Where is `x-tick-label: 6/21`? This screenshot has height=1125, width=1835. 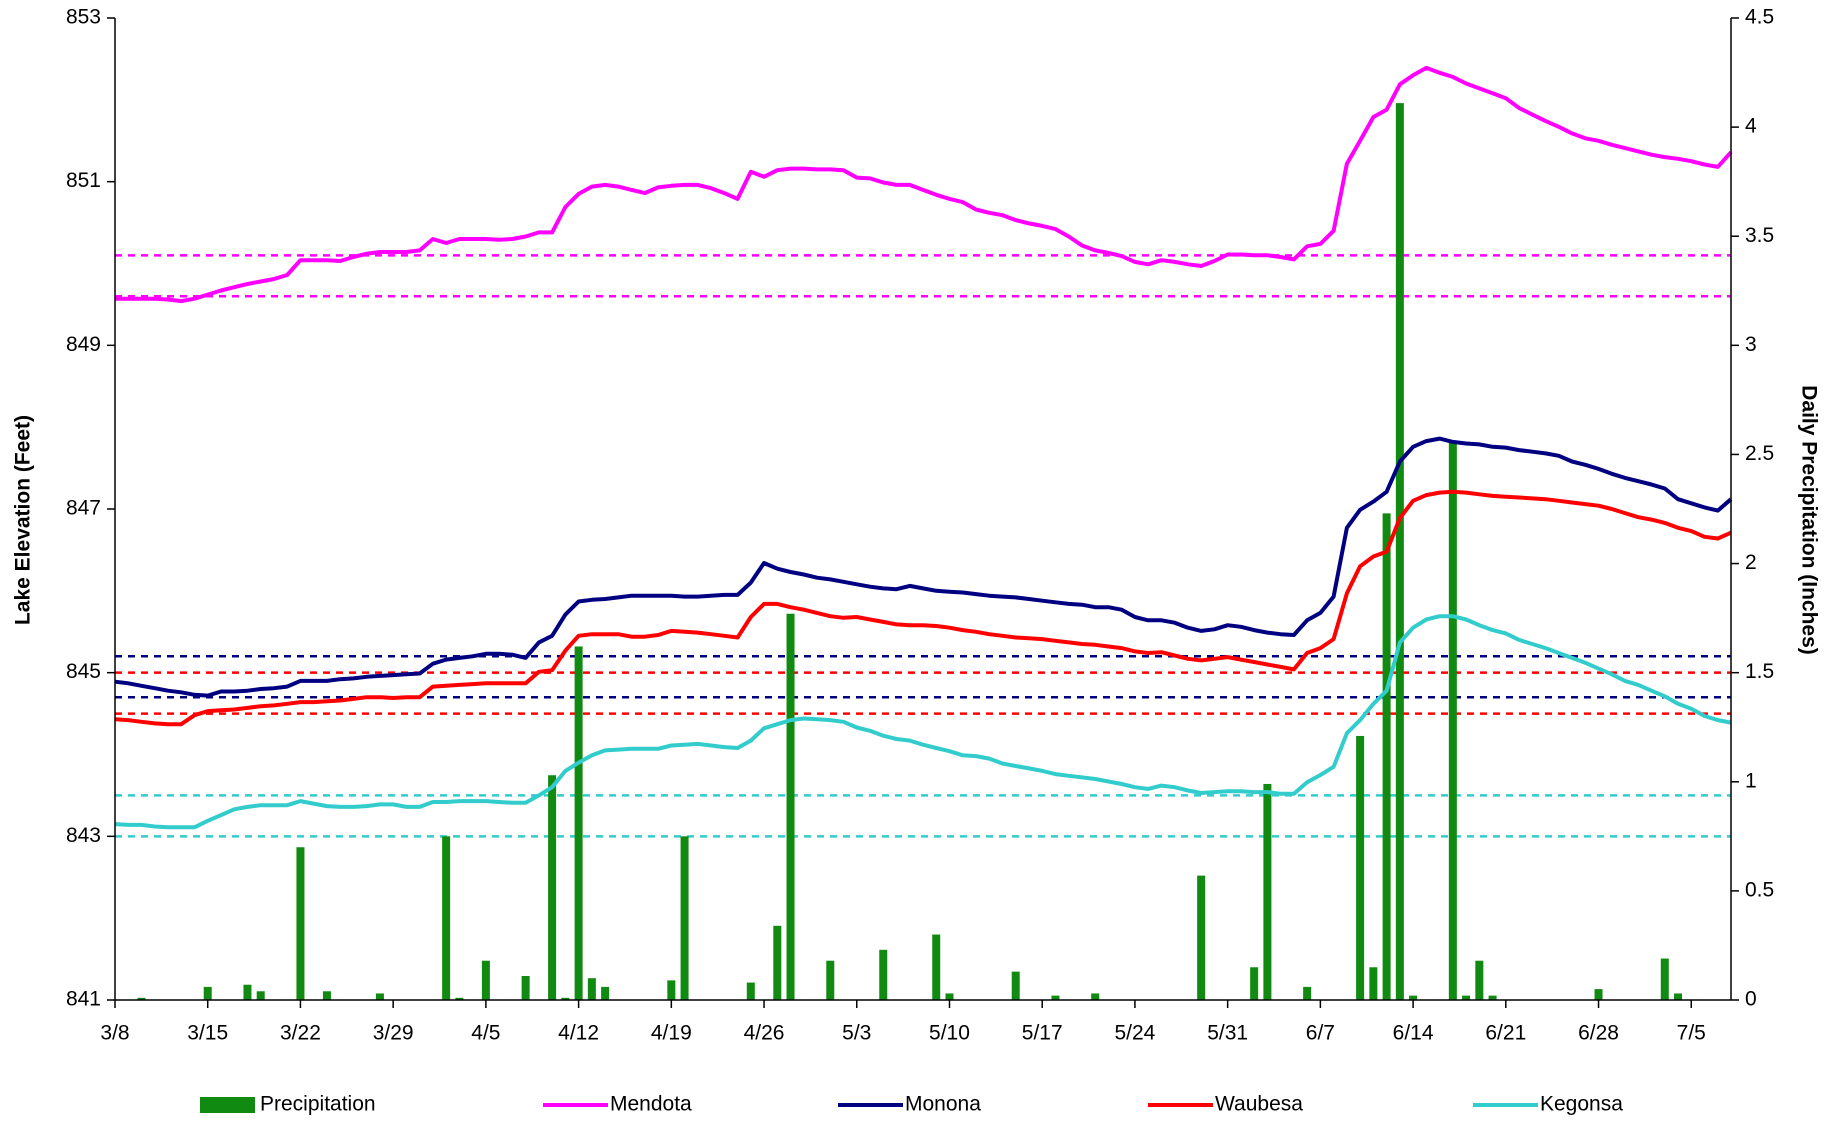
x-tick-label: 6/21 is located at coordinates (1505, 1033).